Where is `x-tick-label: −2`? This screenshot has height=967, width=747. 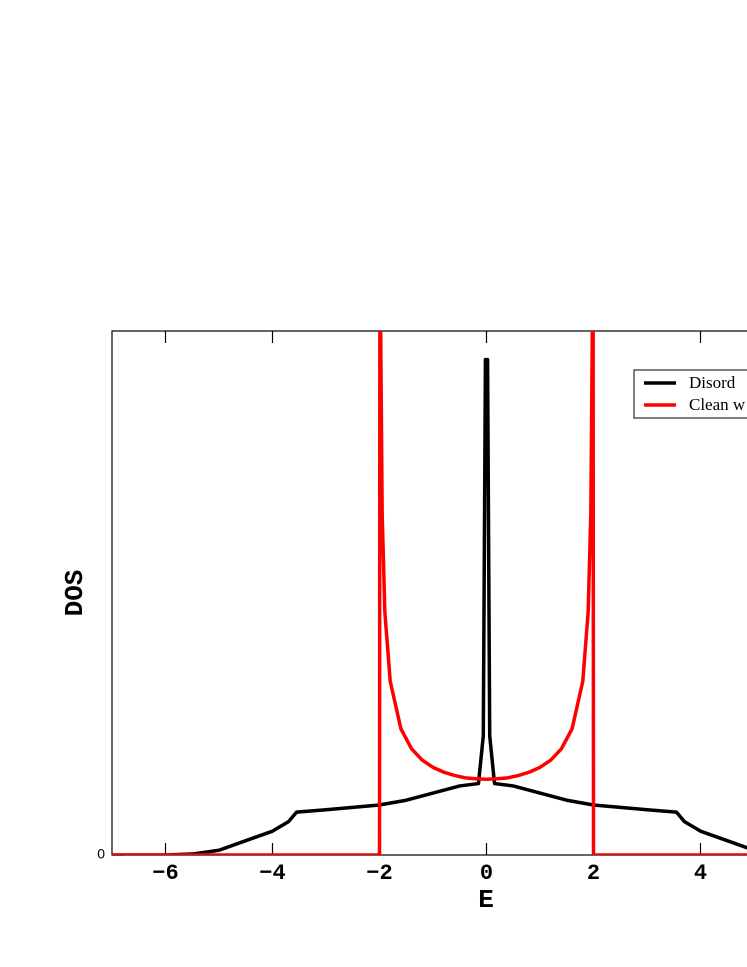
x-tick-label: −2 is located at coordinates (379, 873).